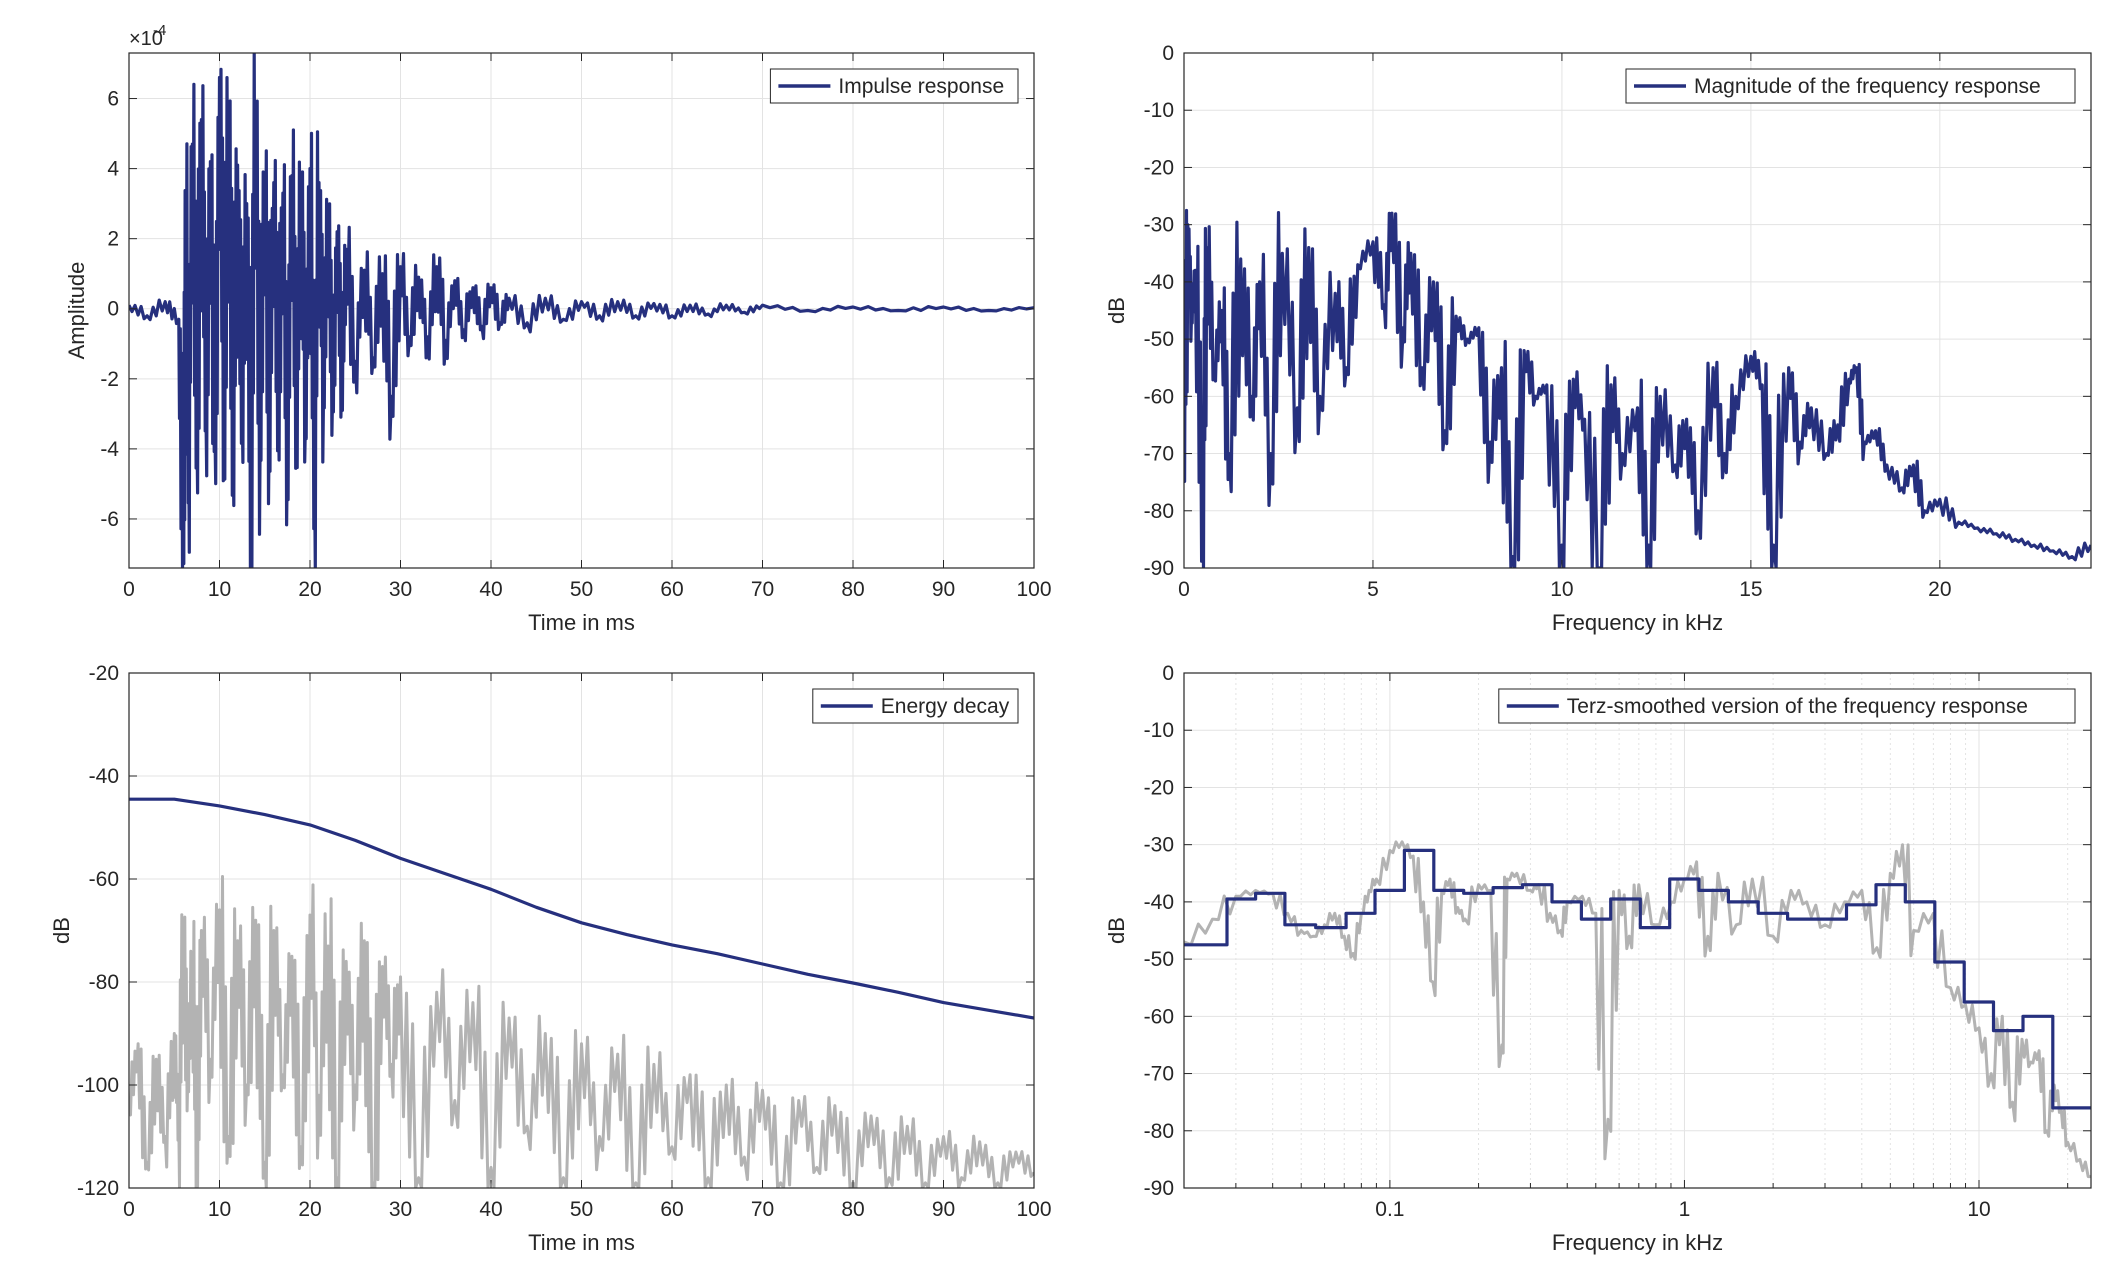  What do you see at coordinates (1561, 589) in the screenshot?
I see `magnitude-x-tick-label: 10` at bounding box center [1561, 589].